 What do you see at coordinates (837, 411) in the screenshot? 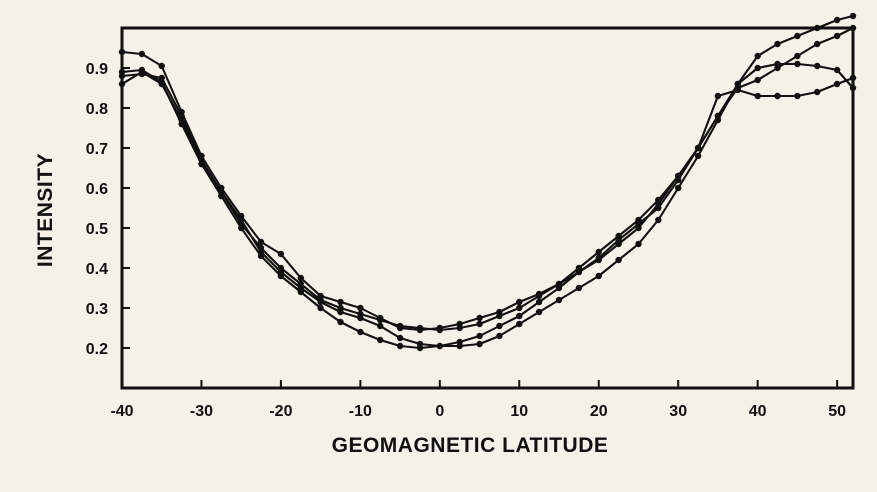
I see `x-tick-label: 50` at bounding box center [837, 411].